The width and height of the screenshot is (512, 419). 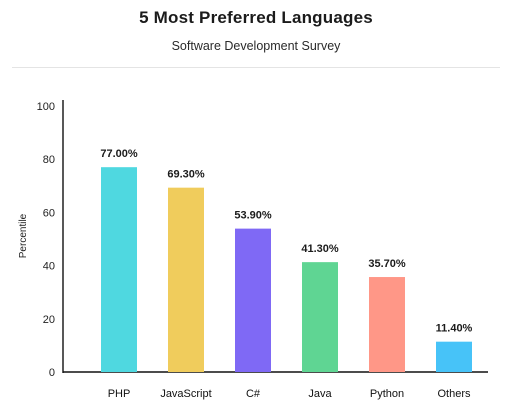 What do you see at coordinates (186, 175) in the screenshot?
I see `data-label: 69.30%` at bounding box center [186, 175].